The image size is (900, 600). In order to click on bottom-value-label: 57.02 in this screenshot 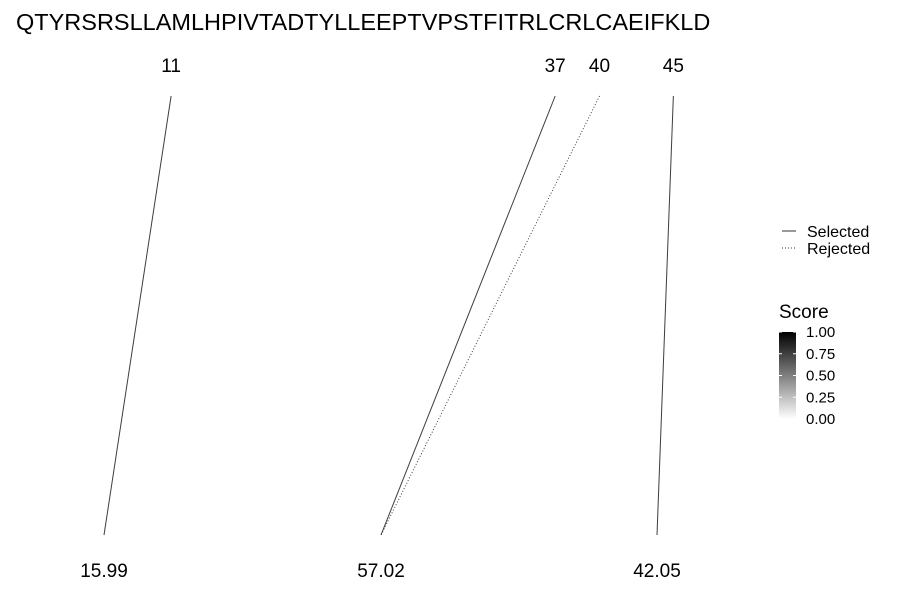, I will do `click(381, 571)`.